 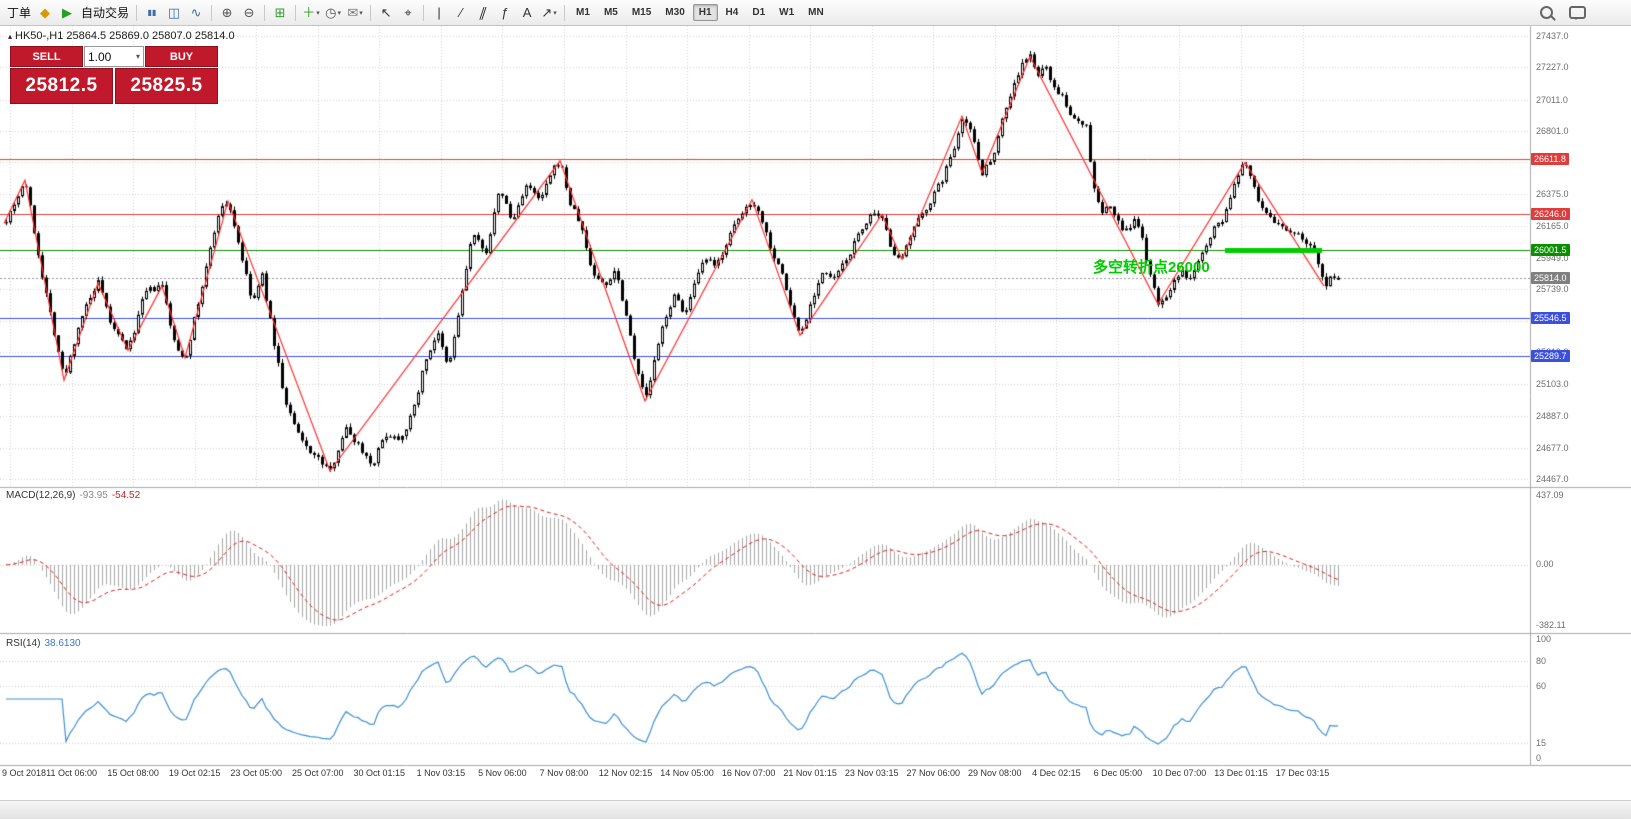 I want to click on indicators-icon: ✉ ▾, so click(x=355, y=13).